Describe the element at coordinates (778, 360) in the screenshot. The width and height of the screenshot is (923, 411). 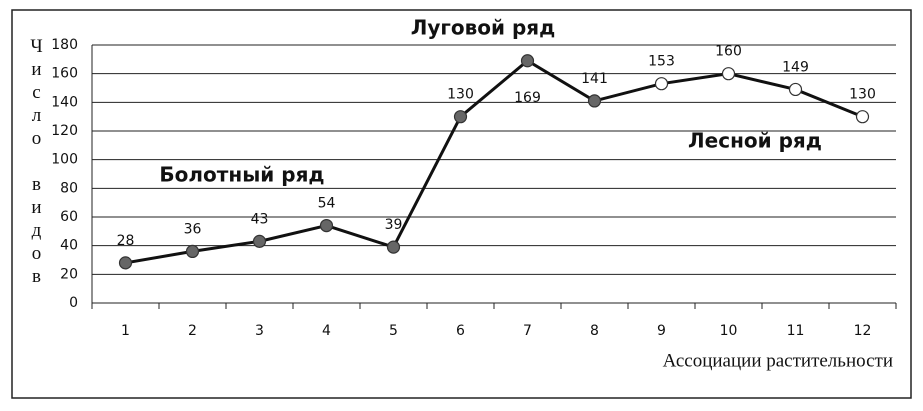
I see `x-axis-label: Ассоциации растительности` at that location.